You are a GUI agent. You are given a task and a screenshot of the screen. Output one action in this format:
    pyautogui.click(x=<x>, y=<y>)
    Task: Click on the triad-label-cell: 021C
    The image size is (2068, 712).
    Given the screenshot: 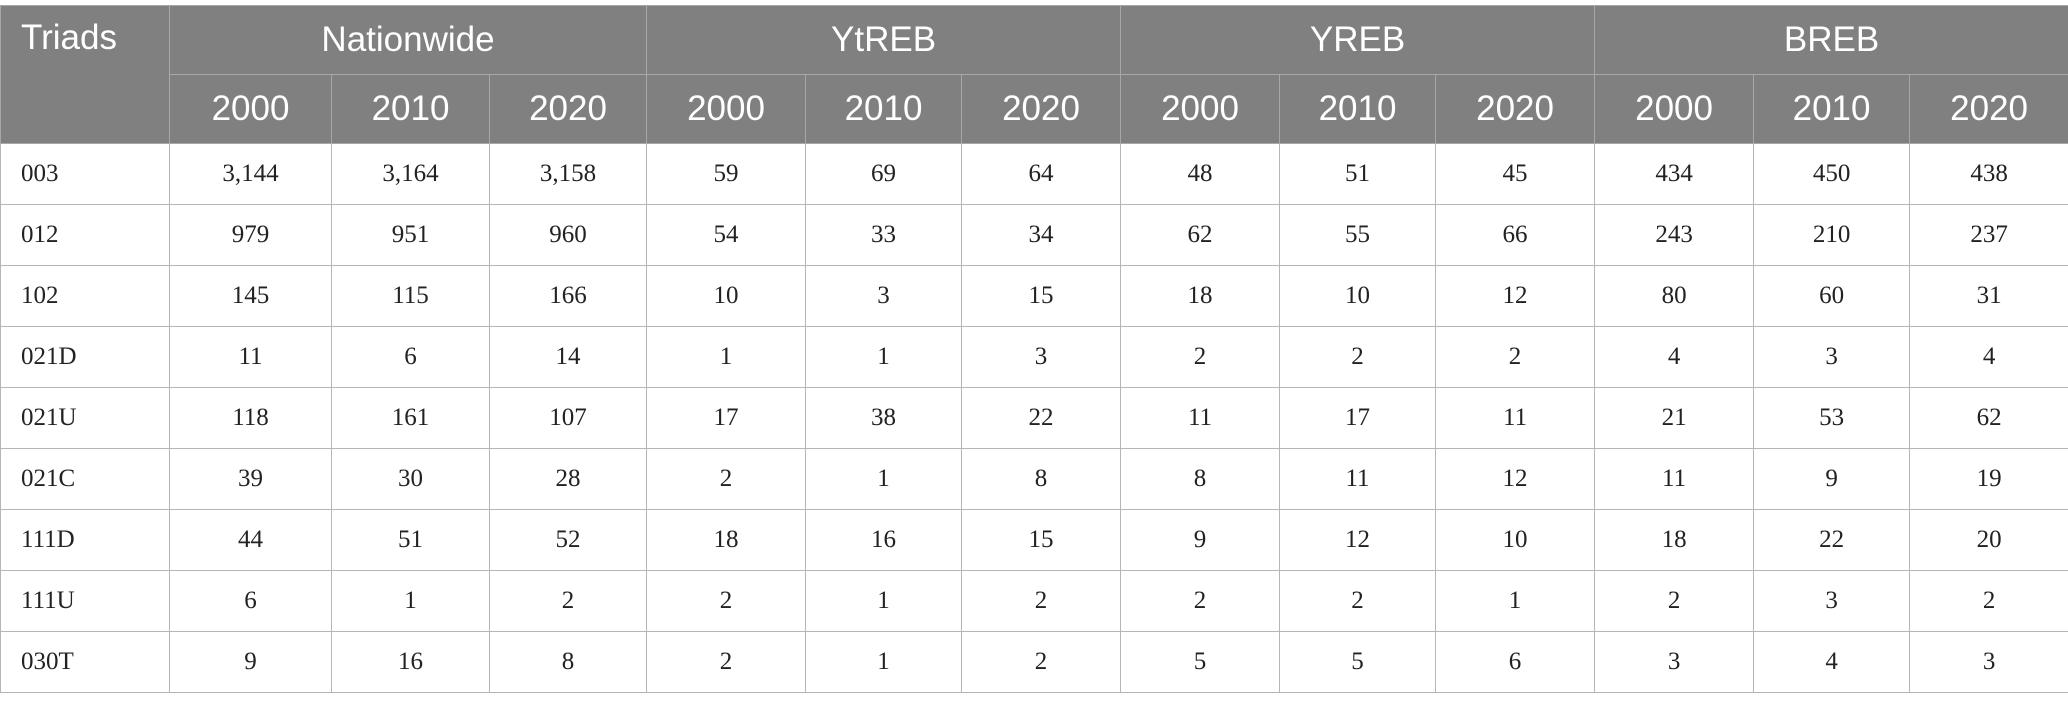 What is the action you would take?
    pyautogui.click(x=85, y=479)
    